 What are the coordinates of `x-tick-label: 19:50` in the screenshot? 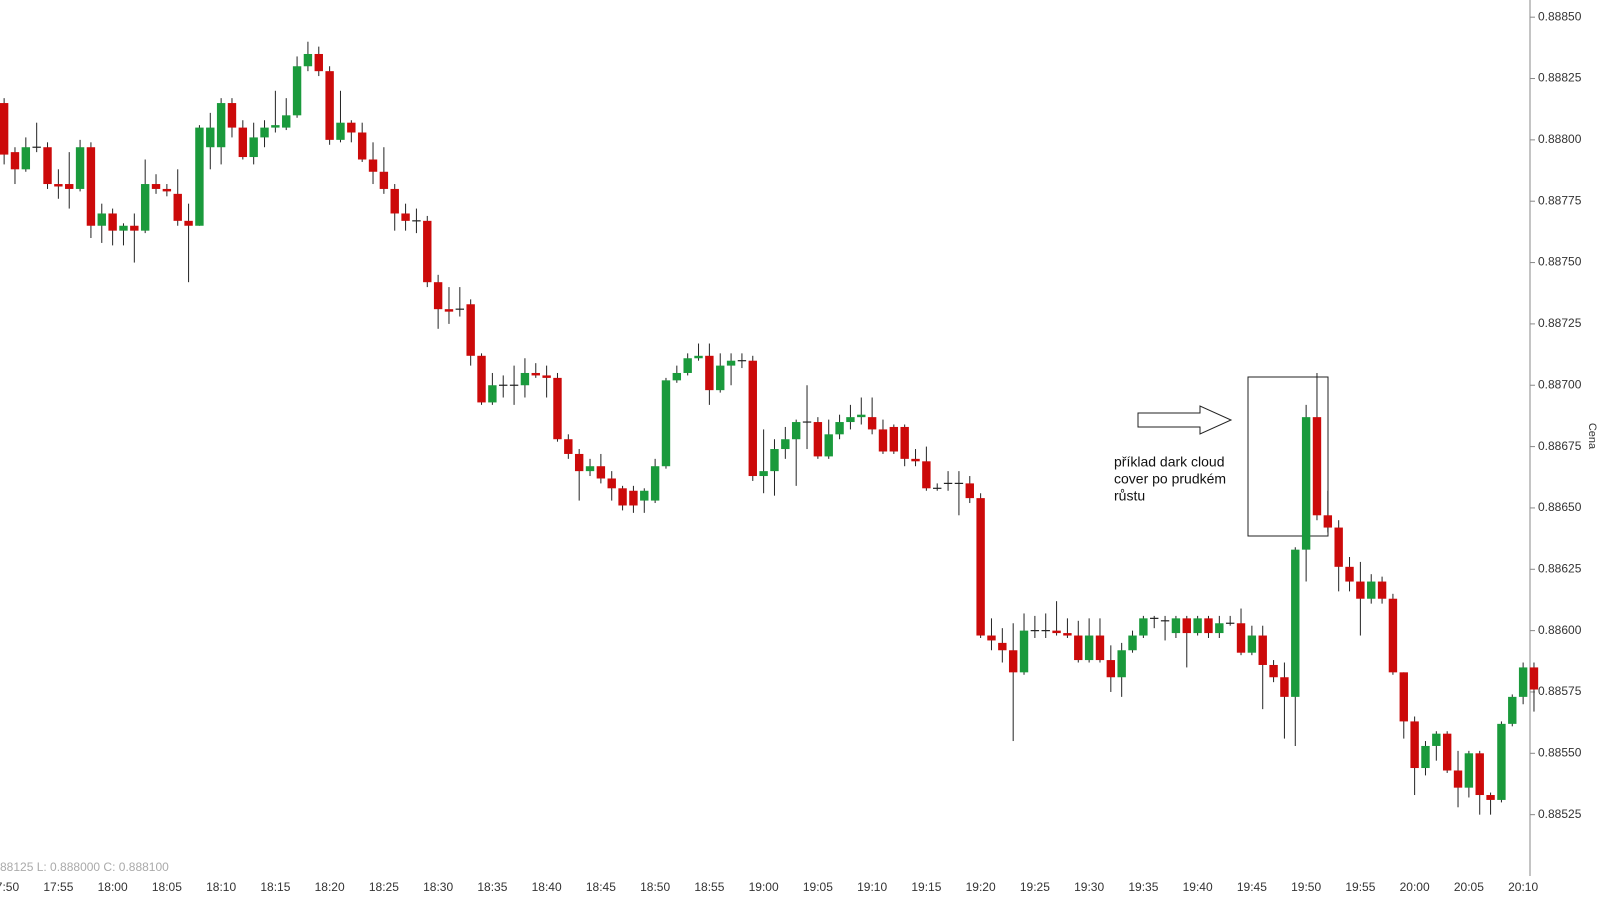 It's located at (1306, 887).